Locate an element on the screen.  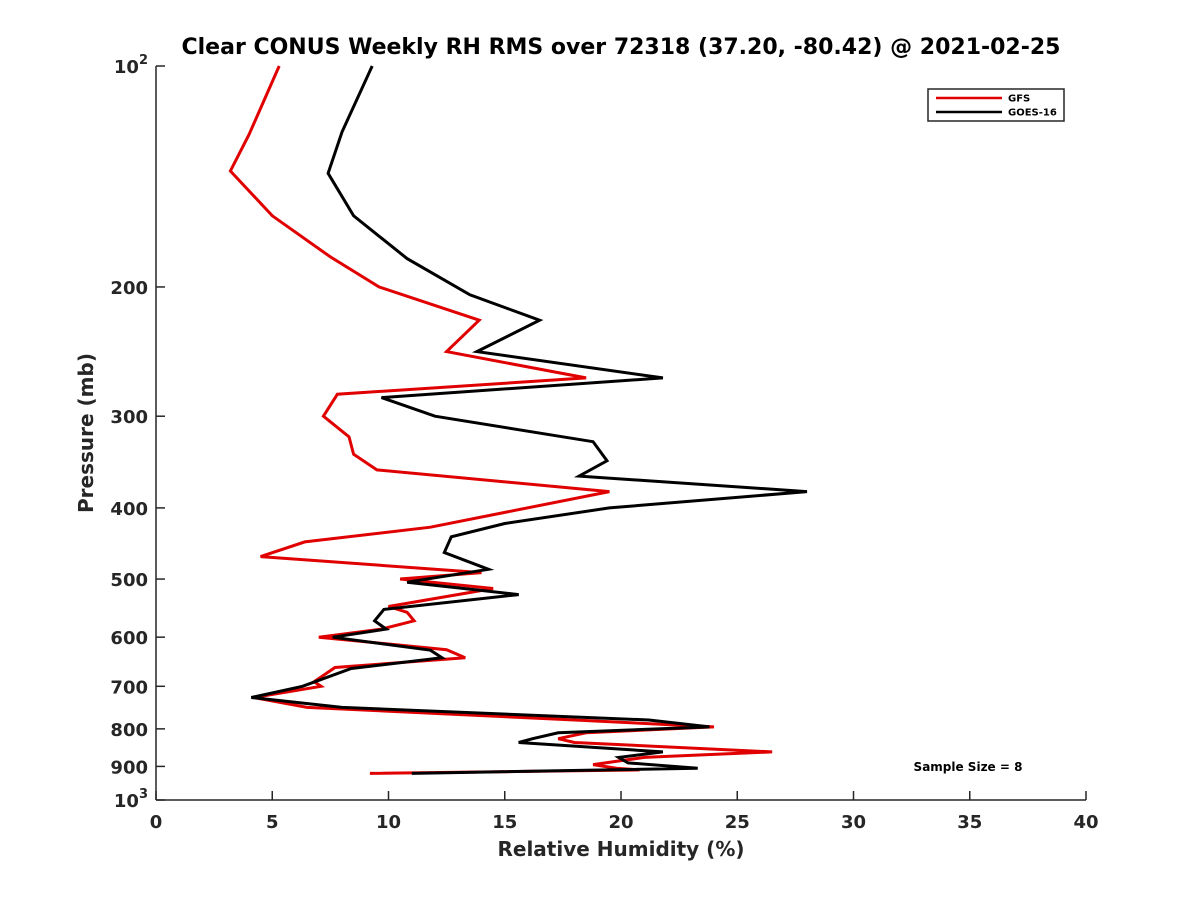
y-tick-label: 500 is located at coordinates (129, 580).